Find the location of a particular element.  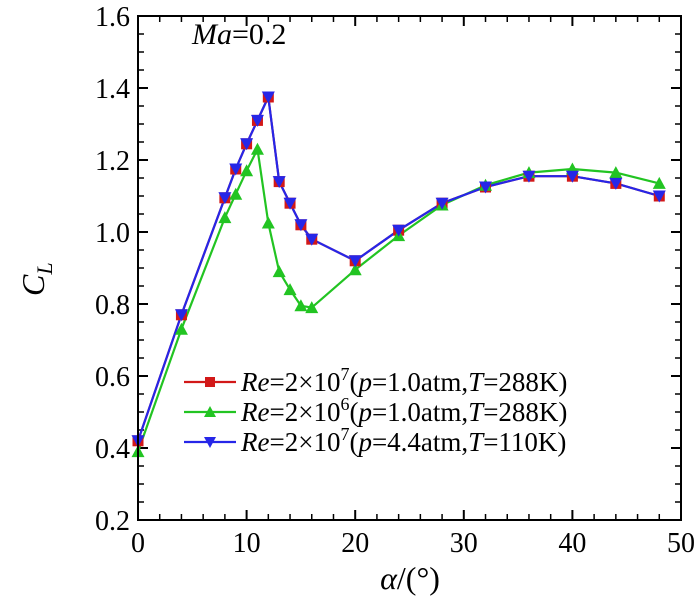

mach-annotation: Ma=0.2 is located at coordinates (238, 34).